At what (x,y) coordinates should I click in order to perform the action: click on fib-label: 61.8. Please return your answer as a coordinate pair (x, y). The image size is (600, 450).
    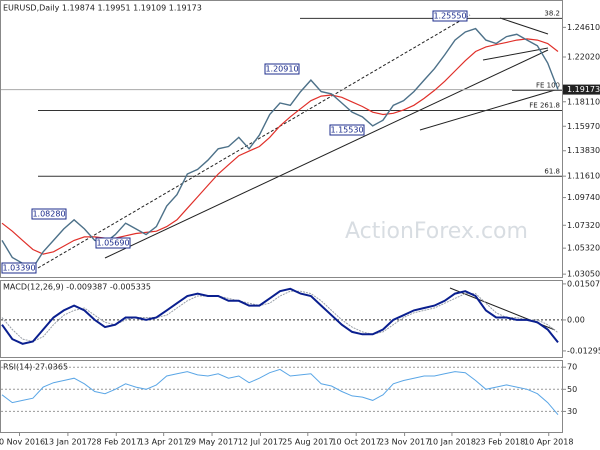
    Looking at the image, I should click on (552, 171).